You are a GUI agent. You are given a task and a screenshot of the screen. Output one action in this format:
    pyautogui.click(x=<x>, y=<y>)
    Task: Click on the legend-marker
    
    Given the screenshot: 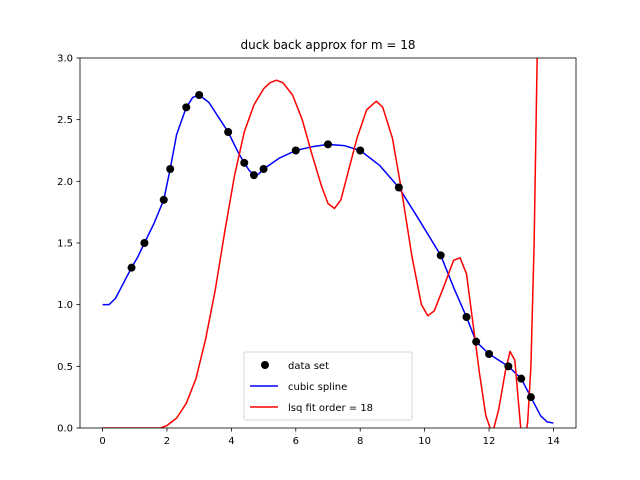 What is the action you would take?
    pyautogui.click(x=265, y=365)
    